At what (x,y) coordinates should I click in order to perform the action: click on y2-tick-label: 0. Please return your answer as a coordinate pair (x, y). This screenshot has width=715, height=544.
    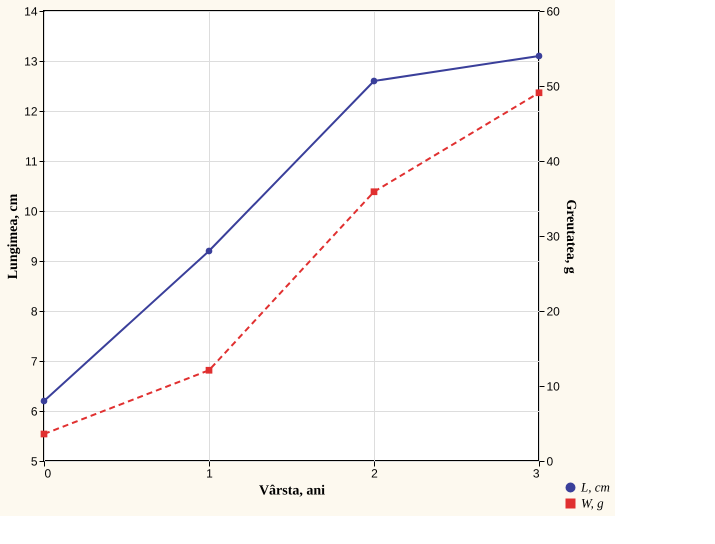
    Looking at the image, I should click on (550, 461).